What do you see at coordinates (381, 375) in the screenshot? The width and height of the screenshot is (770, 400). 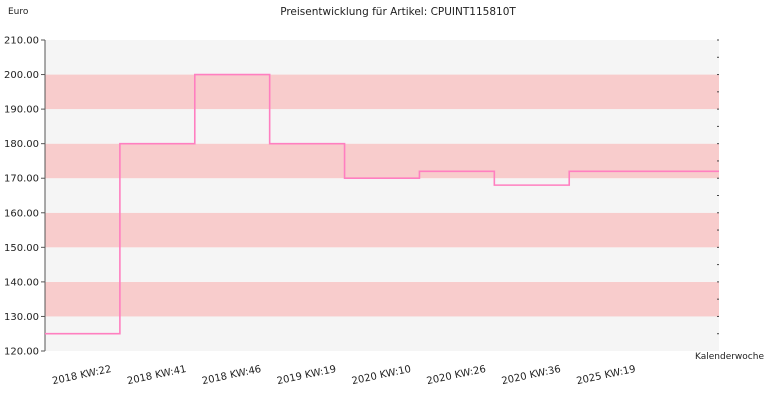 I see `x-tick-label: 2020 KW:10` at bounding box center [381, 375].